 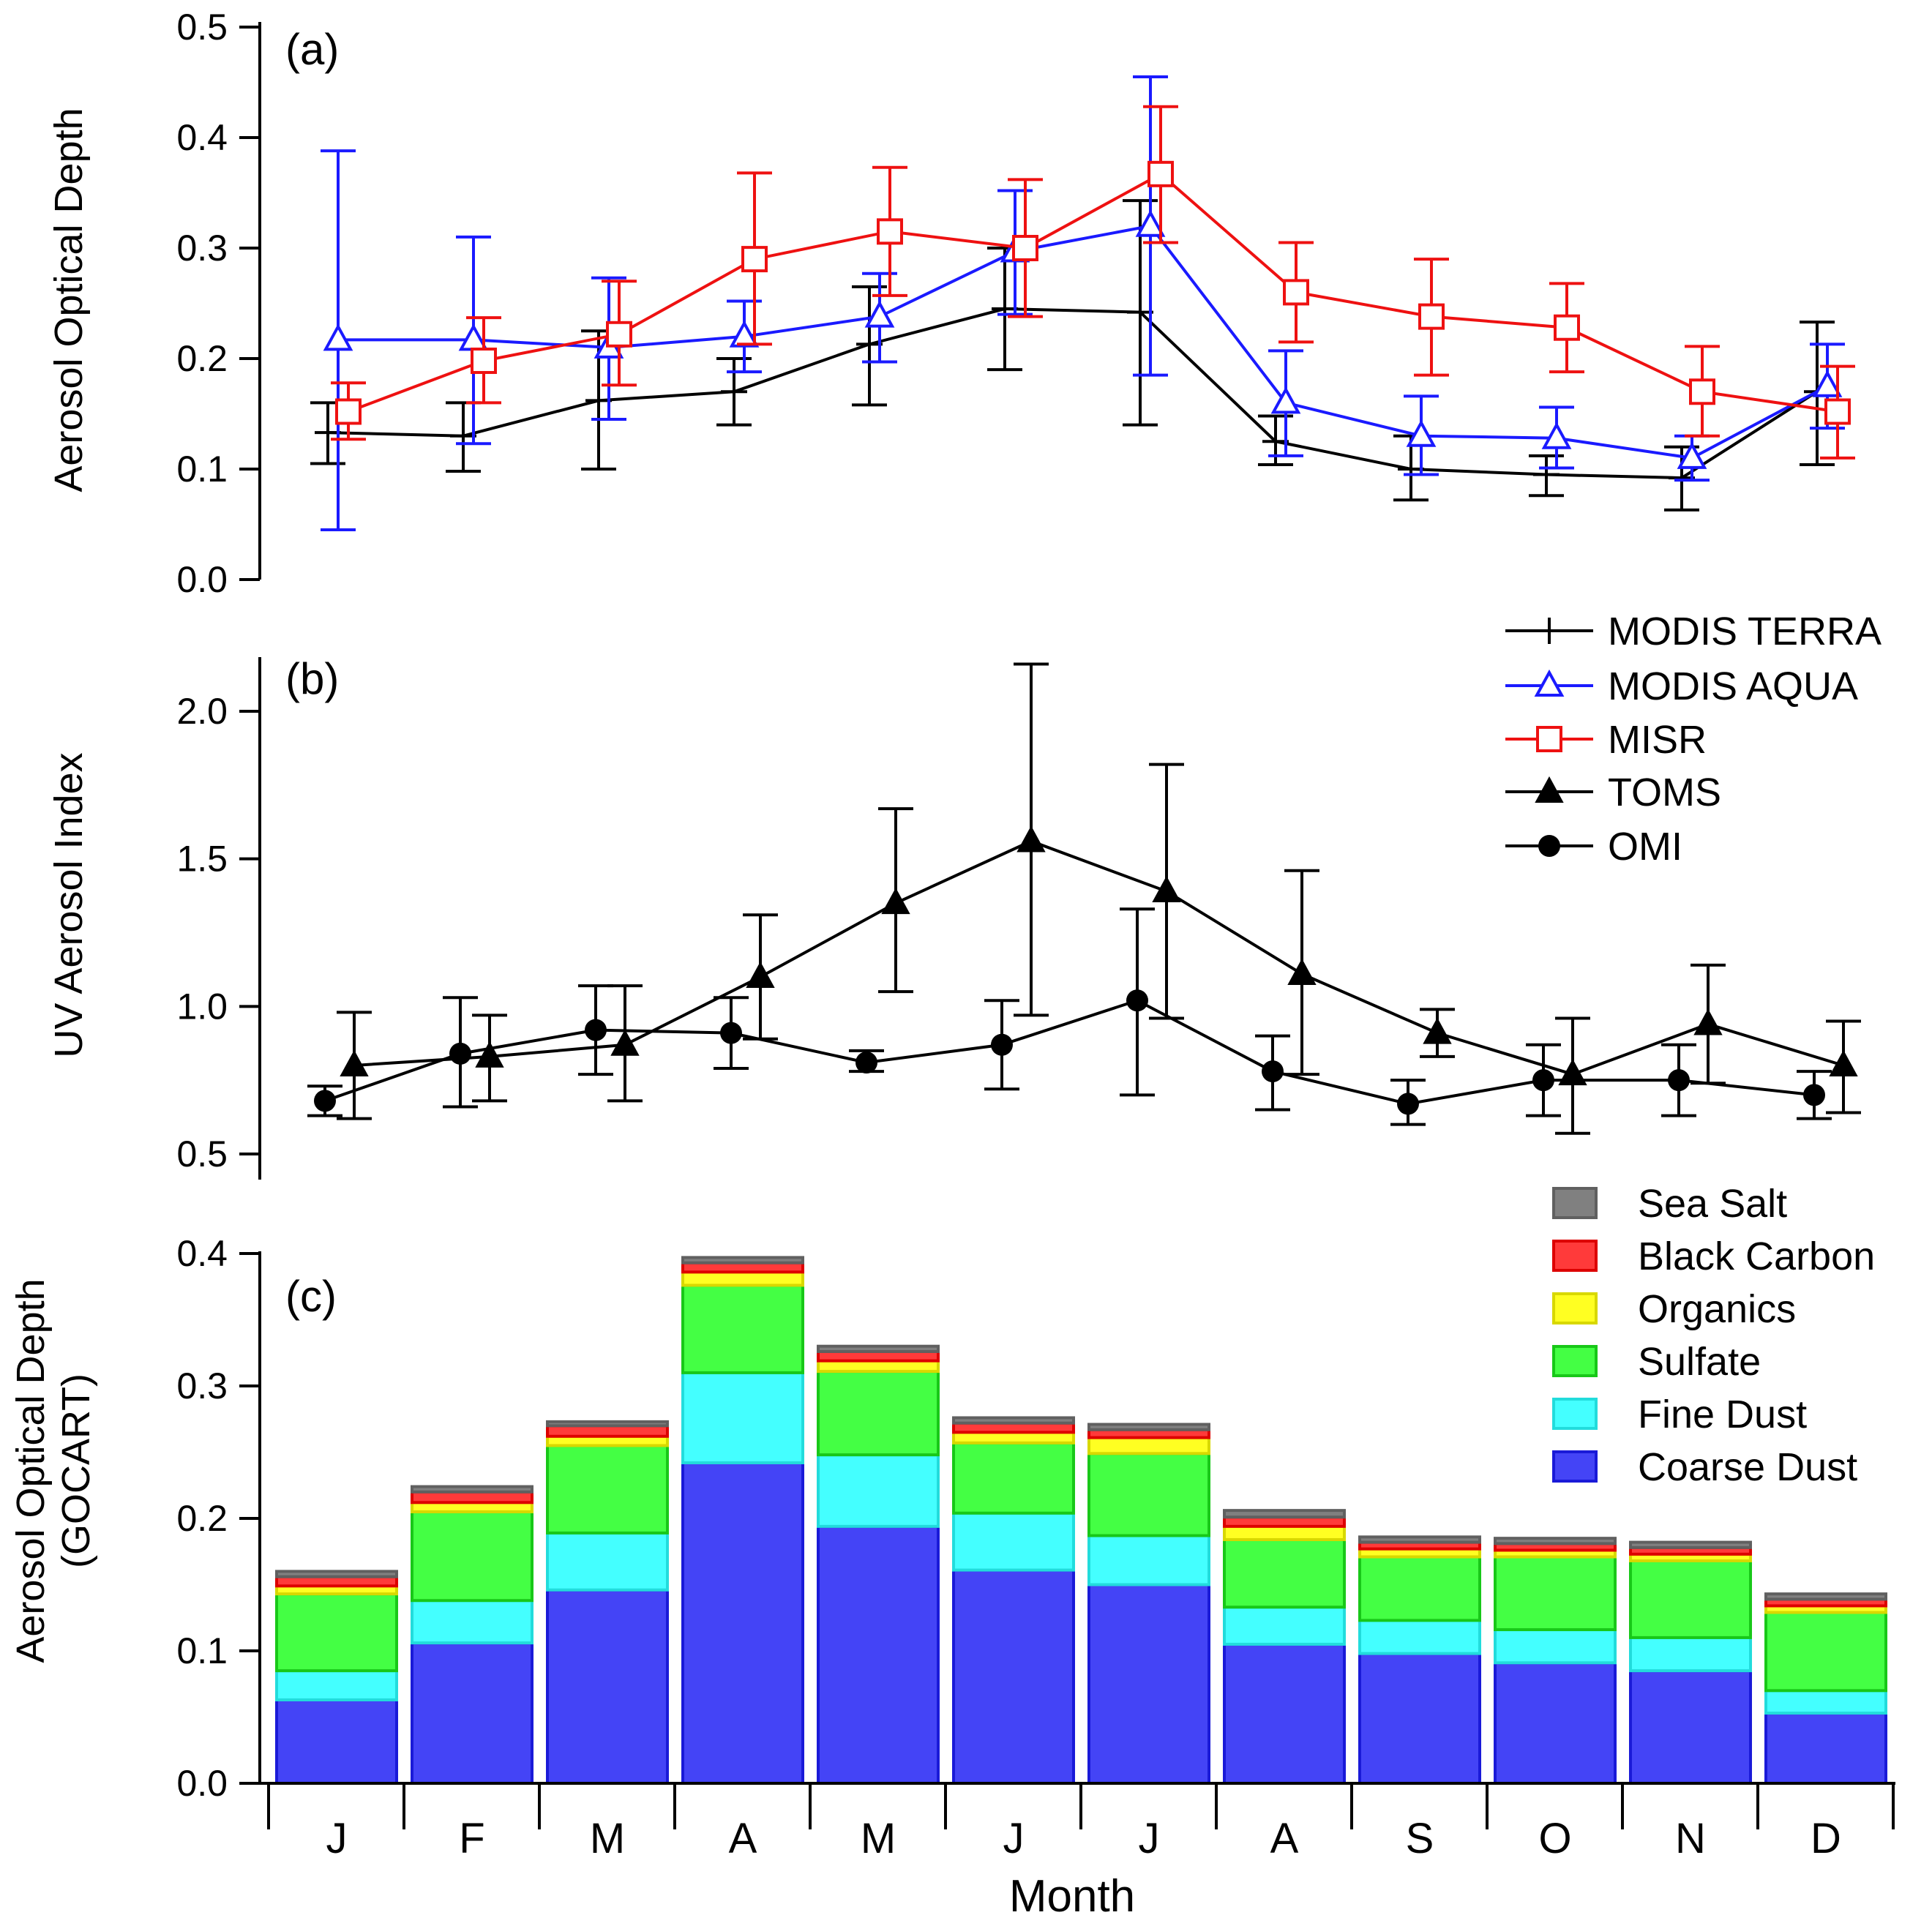 What do you see at coordinates (1674, 1309) in the screenshot?
I see `legend-entry-organics: Organics` at bounding box center [1674, 1309].